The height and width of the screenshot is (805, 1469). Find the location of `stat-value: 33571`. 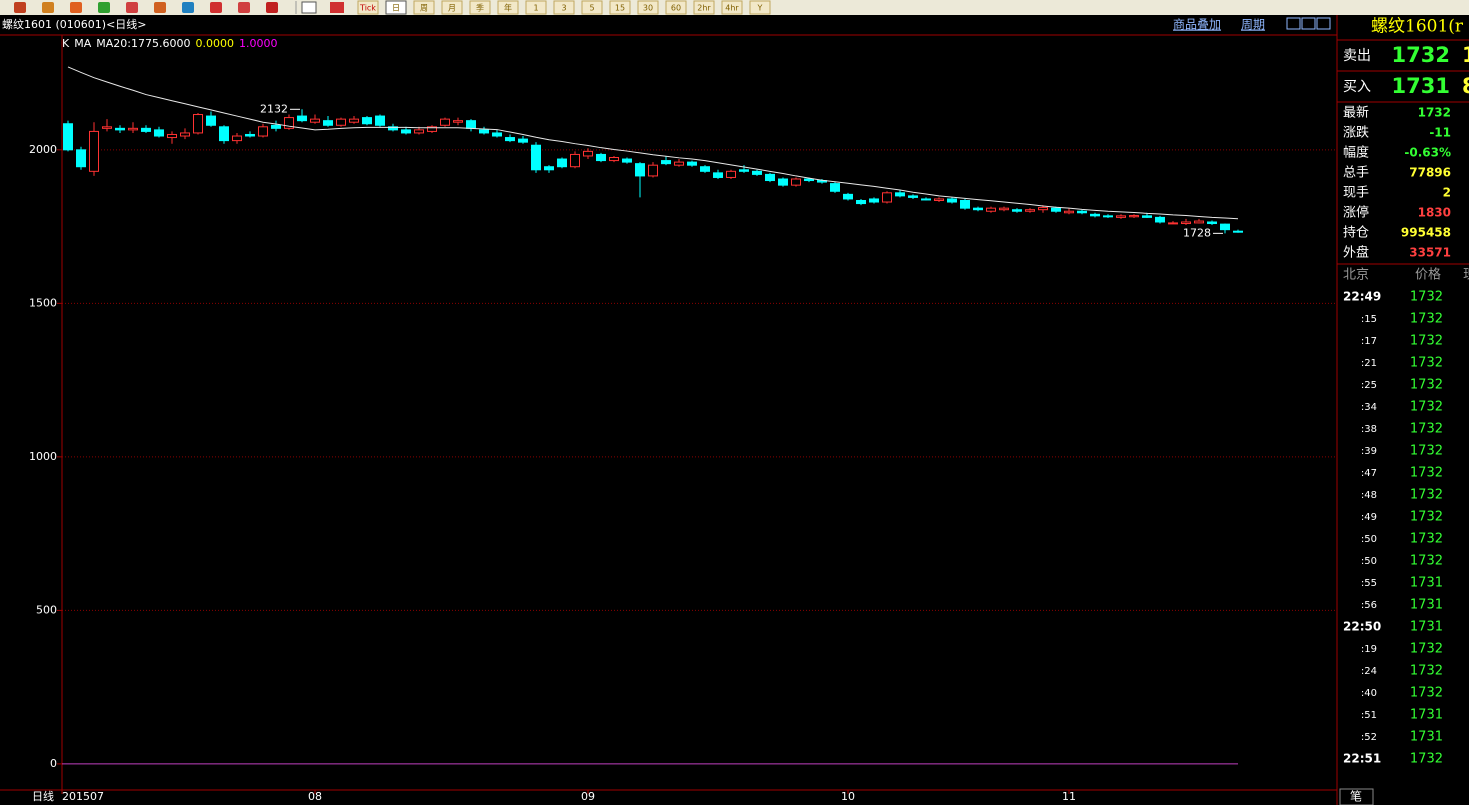

stat-value: 33571 is located at coordinates (1430, 253).